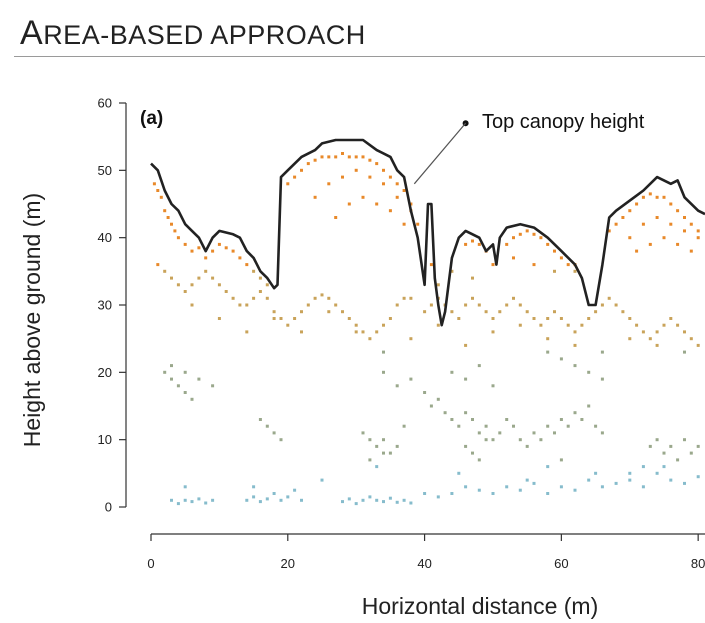 The width and height of the screenshot is (705, 623). What do you see at coordinates (105, 103) in the screenshot?
I see `y-tick-label: 60` at bounding box center [105, 103].